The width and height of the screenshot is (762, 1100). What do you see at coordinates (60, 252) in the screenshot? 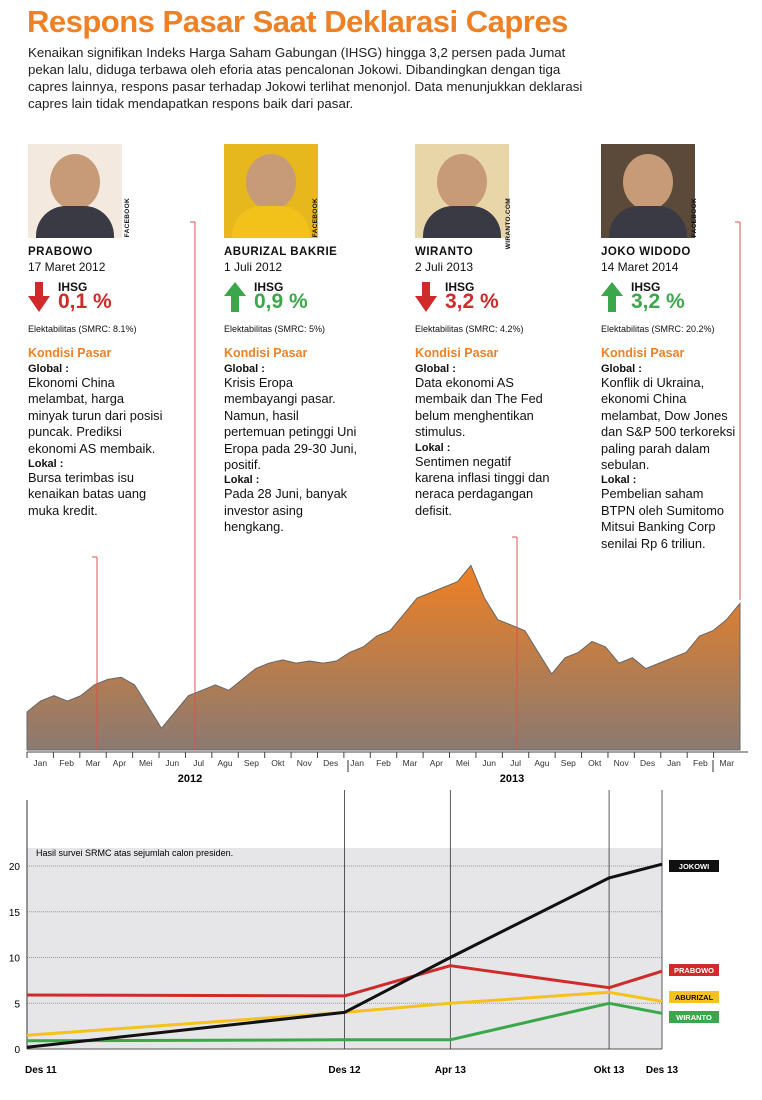
I see `candidate-name: PRABOWO` at bounding box center [60, 252].